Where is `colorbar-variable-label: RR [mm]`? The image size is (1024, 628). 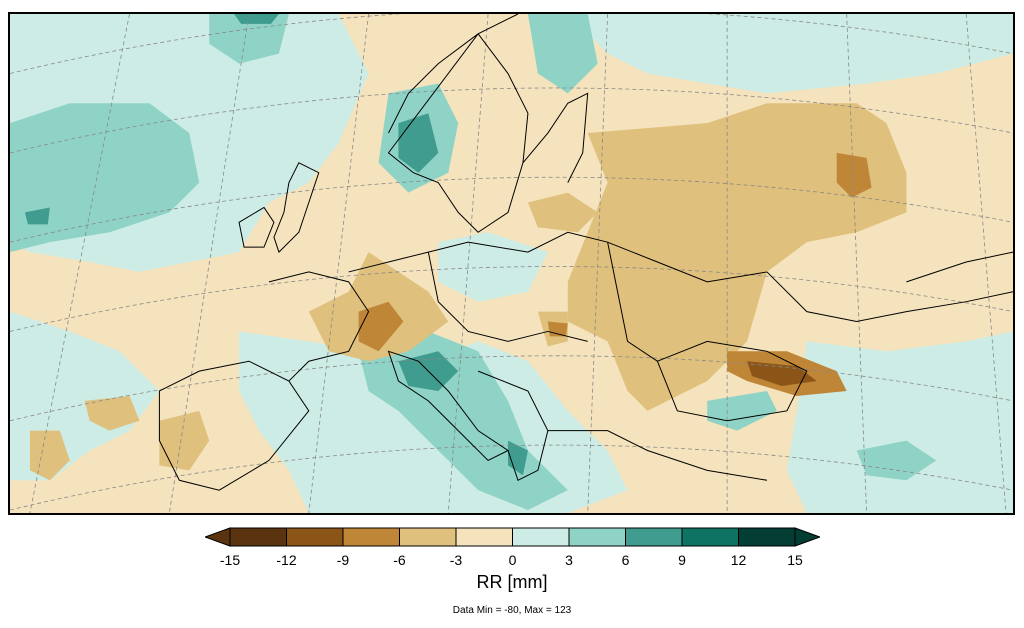
colorbar-variable-label: RR [mm] is located at coordinates (512, 582).